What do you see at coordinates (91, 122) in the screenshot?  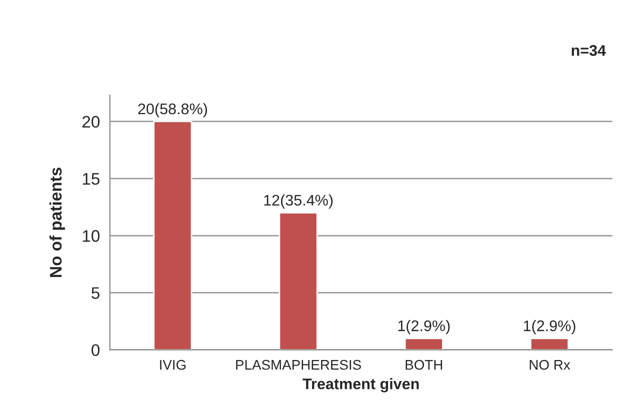 I see `y-tick-label: 20` at bounding box center [91, 122].